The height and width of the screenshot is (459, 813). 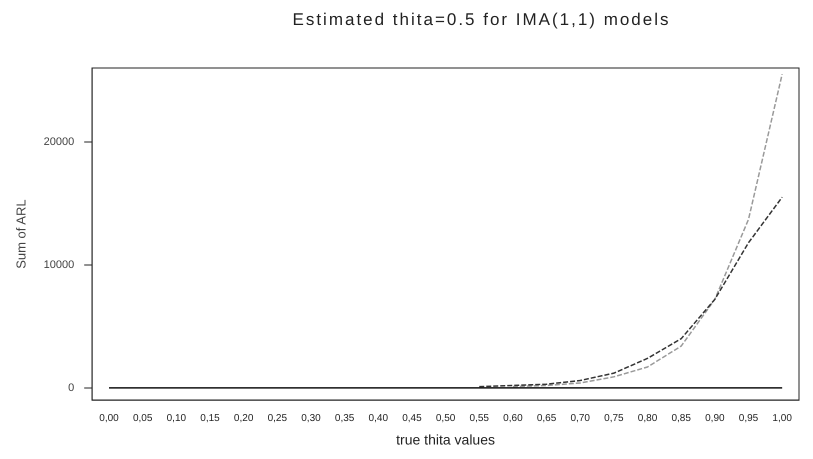 I want to click on x-tick-label: 0,35, so click(x=344, y=418).